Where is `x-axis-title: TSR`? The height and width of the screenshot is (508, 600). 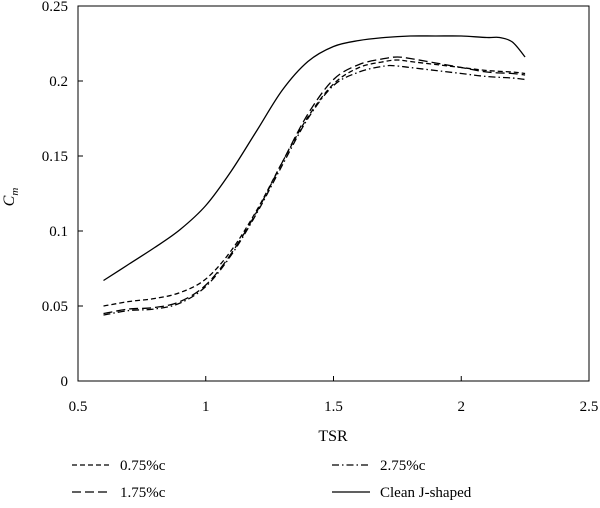
x-axis-title: TSR is located at coordinates (333, 436).